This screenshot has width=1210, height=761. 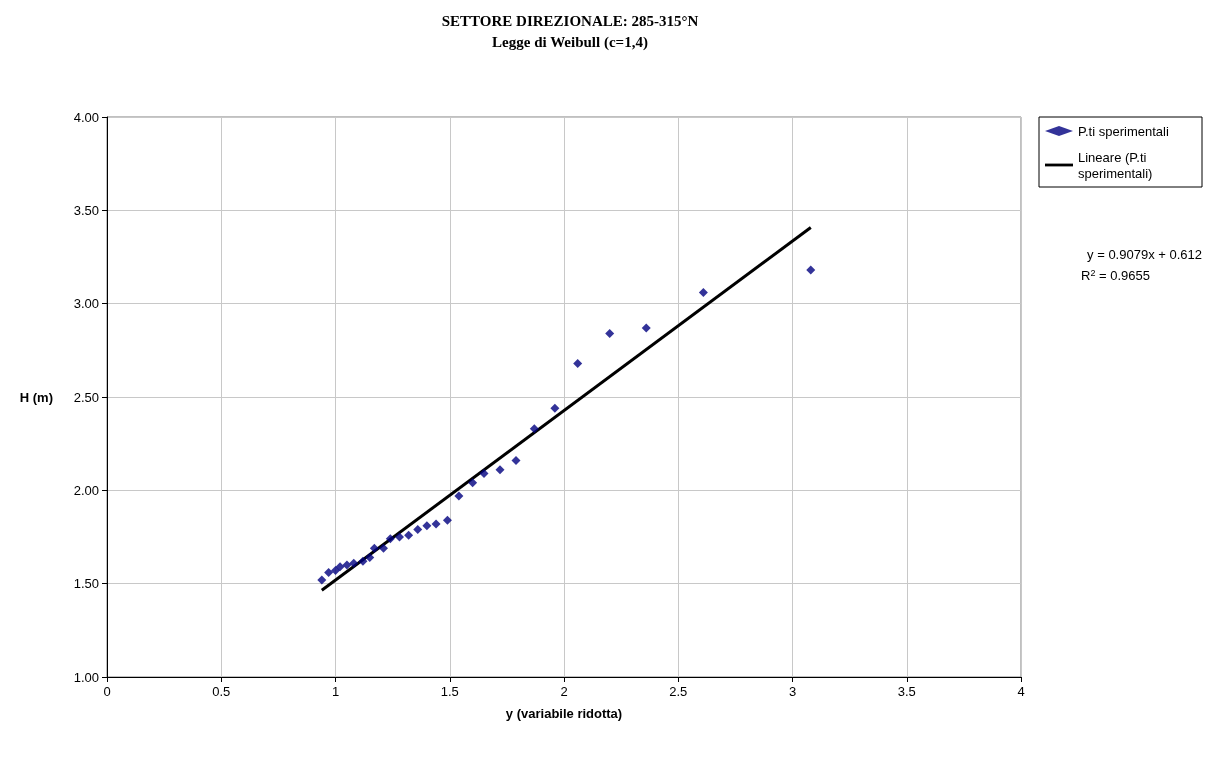 I want to click on x-tick-label: 3.5, so click(x=906, y=691).